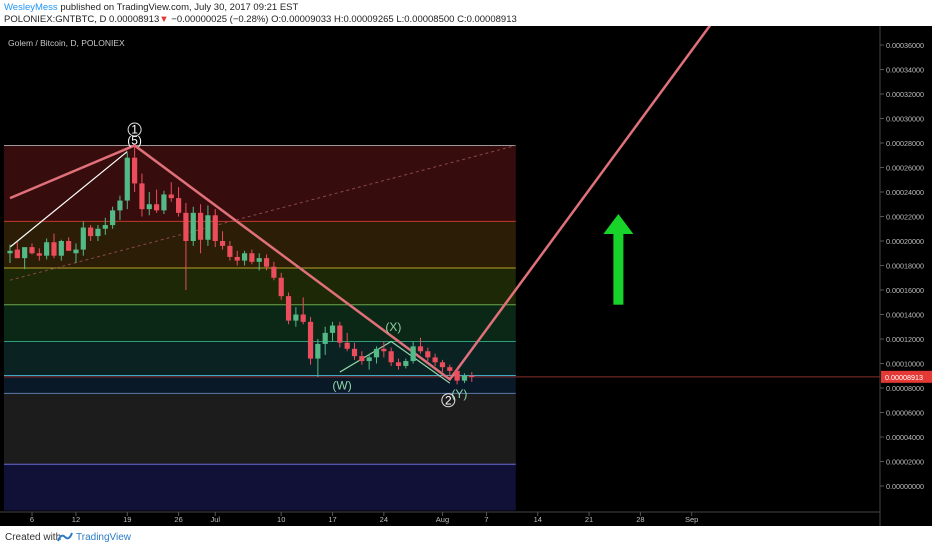  What do you see at coordinates (104, 537) in the screenshot?
I see `tradingview-brand: TradingView` at bounding box center [104, 537].